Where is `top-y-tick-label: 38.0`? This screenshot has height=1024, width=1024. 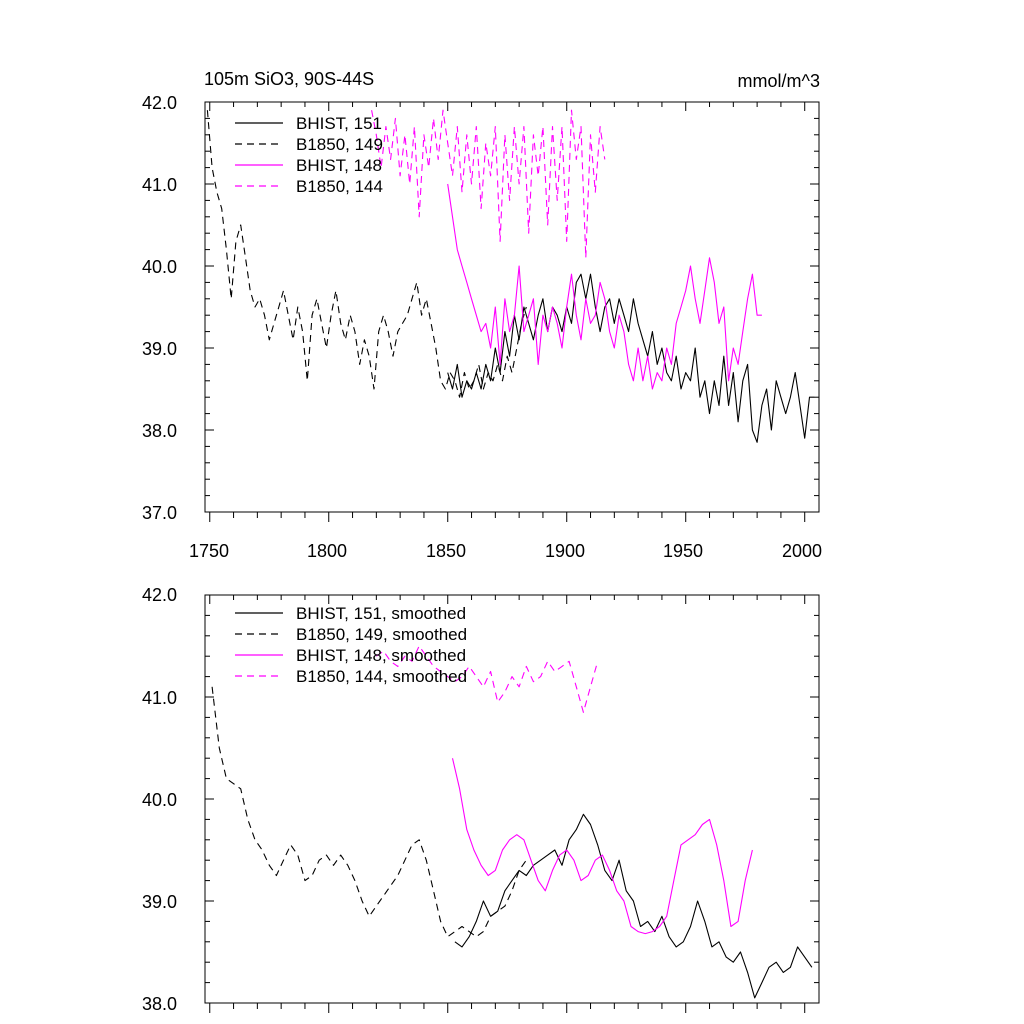 top-y-tick-label: 38.0 is located at coordinates (159, 431).